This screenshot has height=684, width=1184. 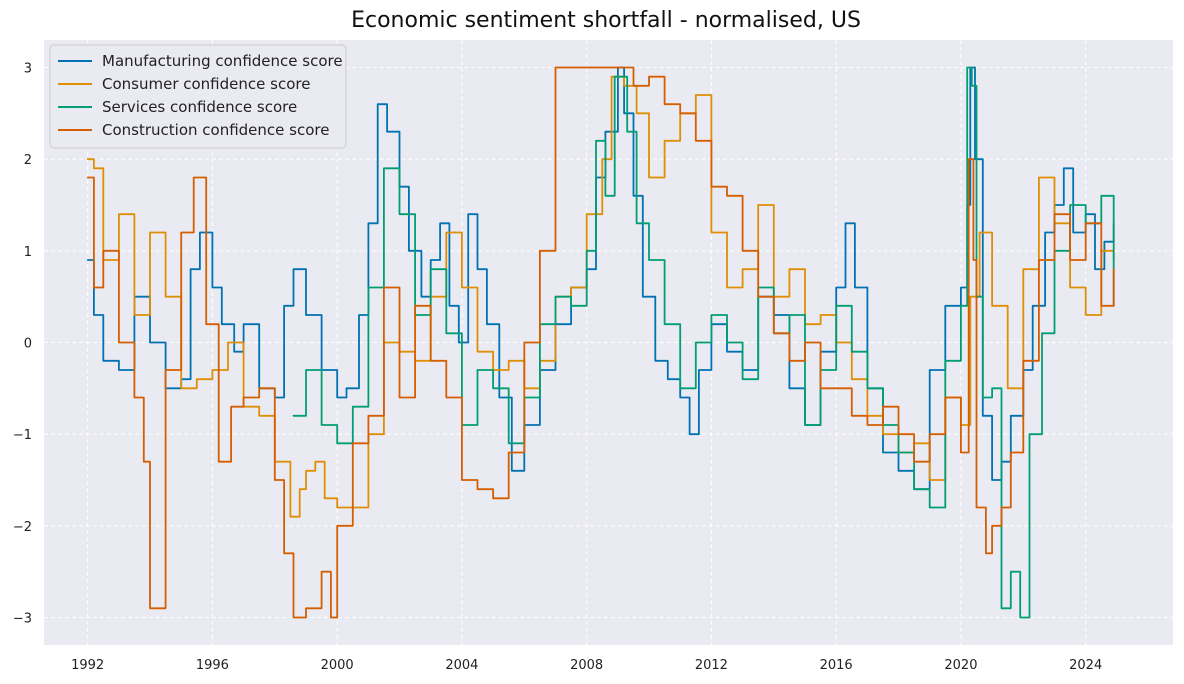 What do you see at coordinates (215, 130) in the screenshot?
I see `legend-label: Construction confidence score` at bounding box center [215, 130].